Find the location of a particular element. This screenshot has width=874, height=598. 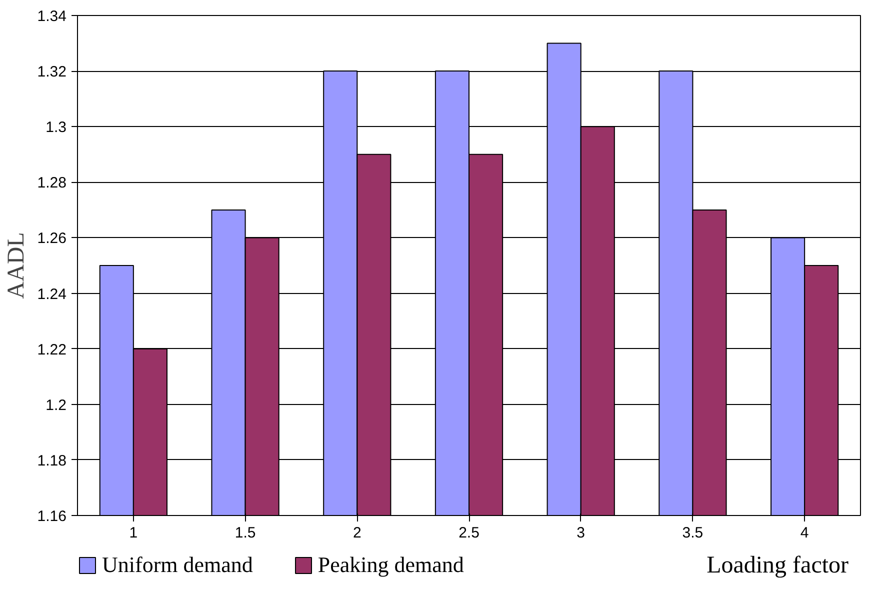

y-tick-label: 1.16 is located at coordinates (52, 516).